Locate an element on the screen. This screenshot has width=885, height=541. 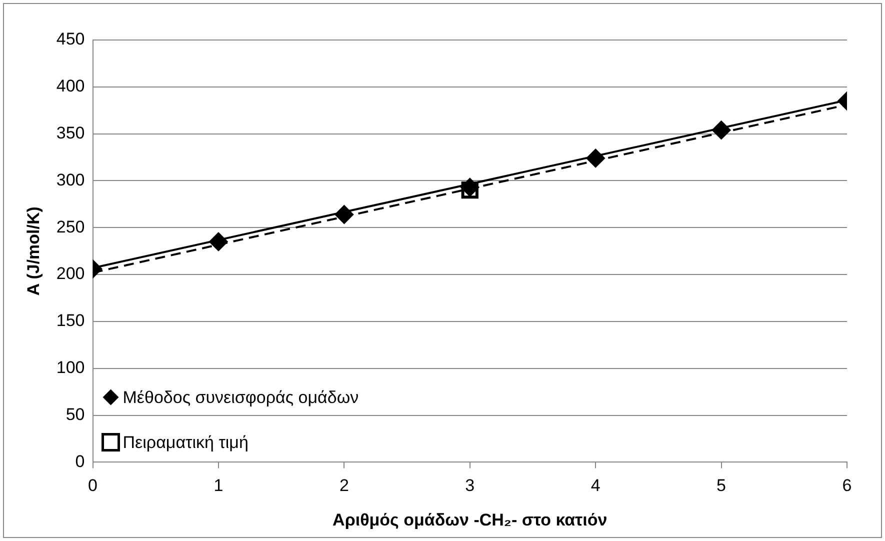
x-tick-label: 4 is located at coordinates (595, 486).